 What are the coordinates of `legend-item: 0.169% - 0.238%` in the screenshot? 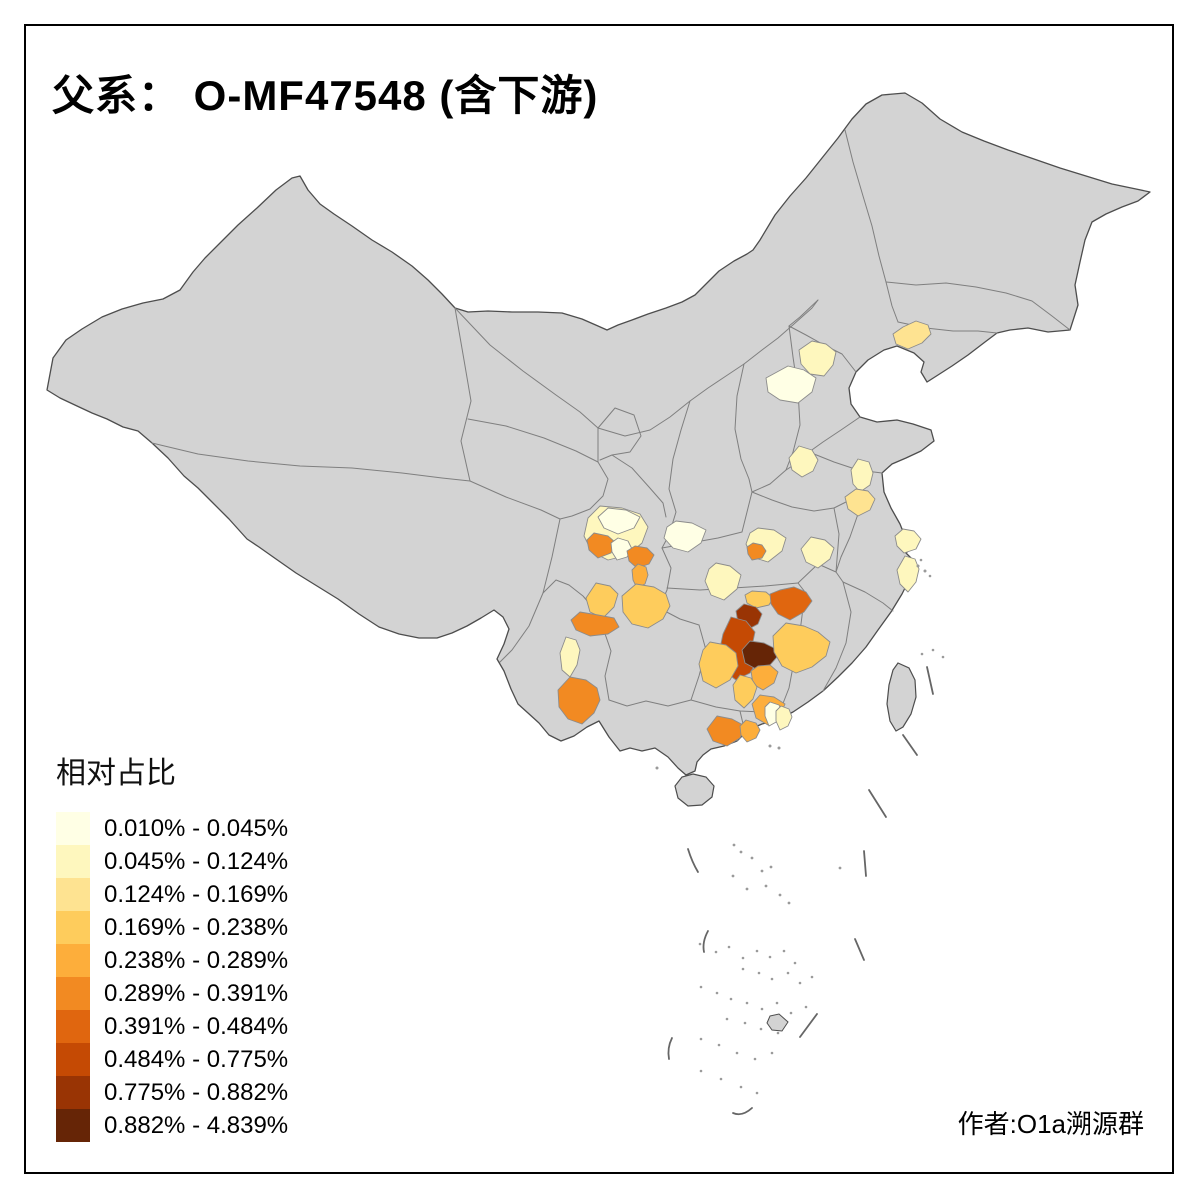 It's located at (172, 927).